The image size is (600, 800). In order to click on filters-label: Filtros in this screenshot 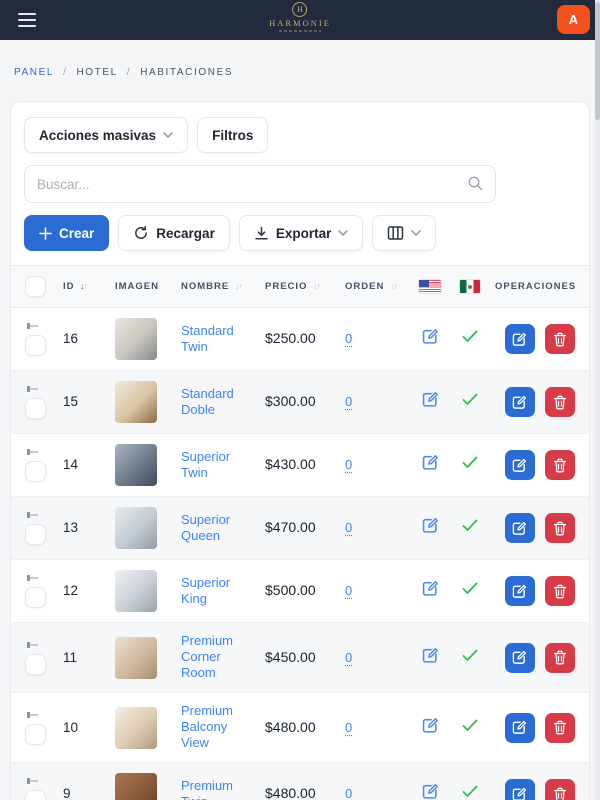, I will do `click(233, 135)`.